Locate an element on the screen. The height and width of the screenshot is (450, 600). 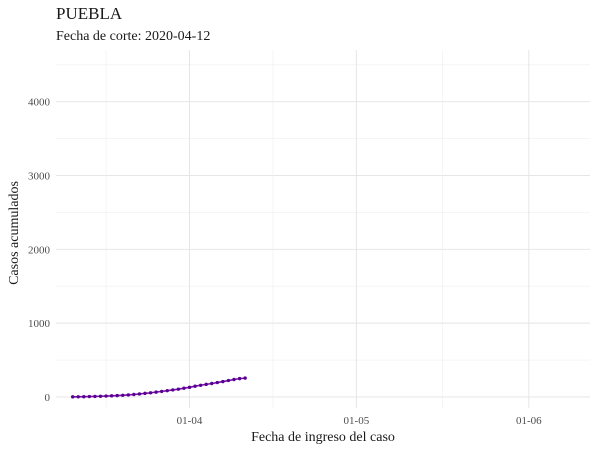
series is located at coordinates (158, 387).